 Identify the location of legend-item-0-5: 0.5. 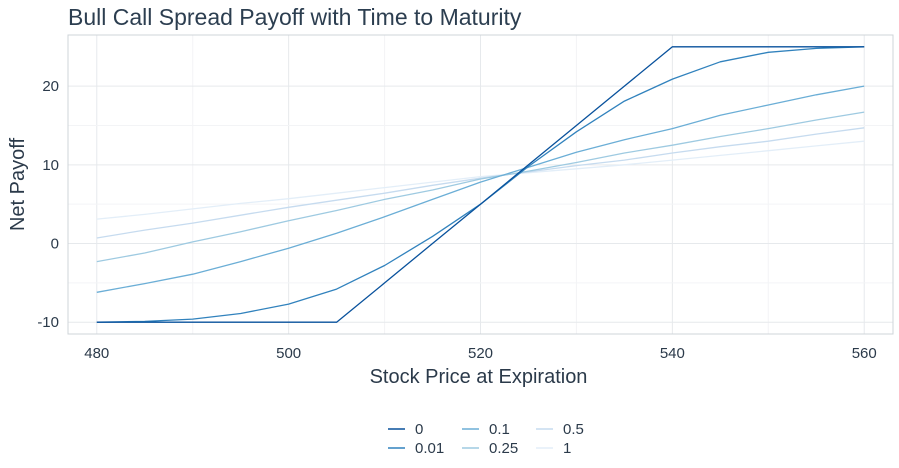
(560, 429).